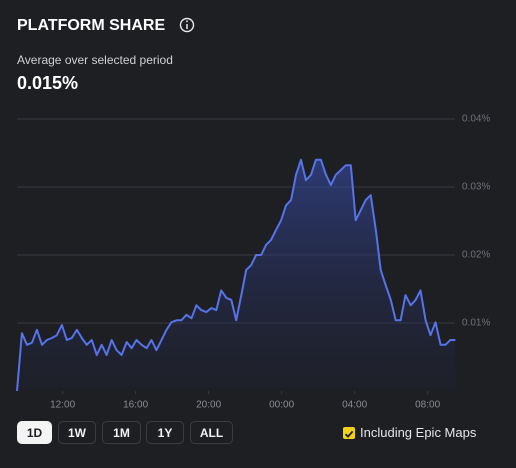 The height and width of the screenshot is (468, 516). Describe the element at coordinates (281, 405) in the screenshot. I see `x-tick-label: 00:00` at that location.